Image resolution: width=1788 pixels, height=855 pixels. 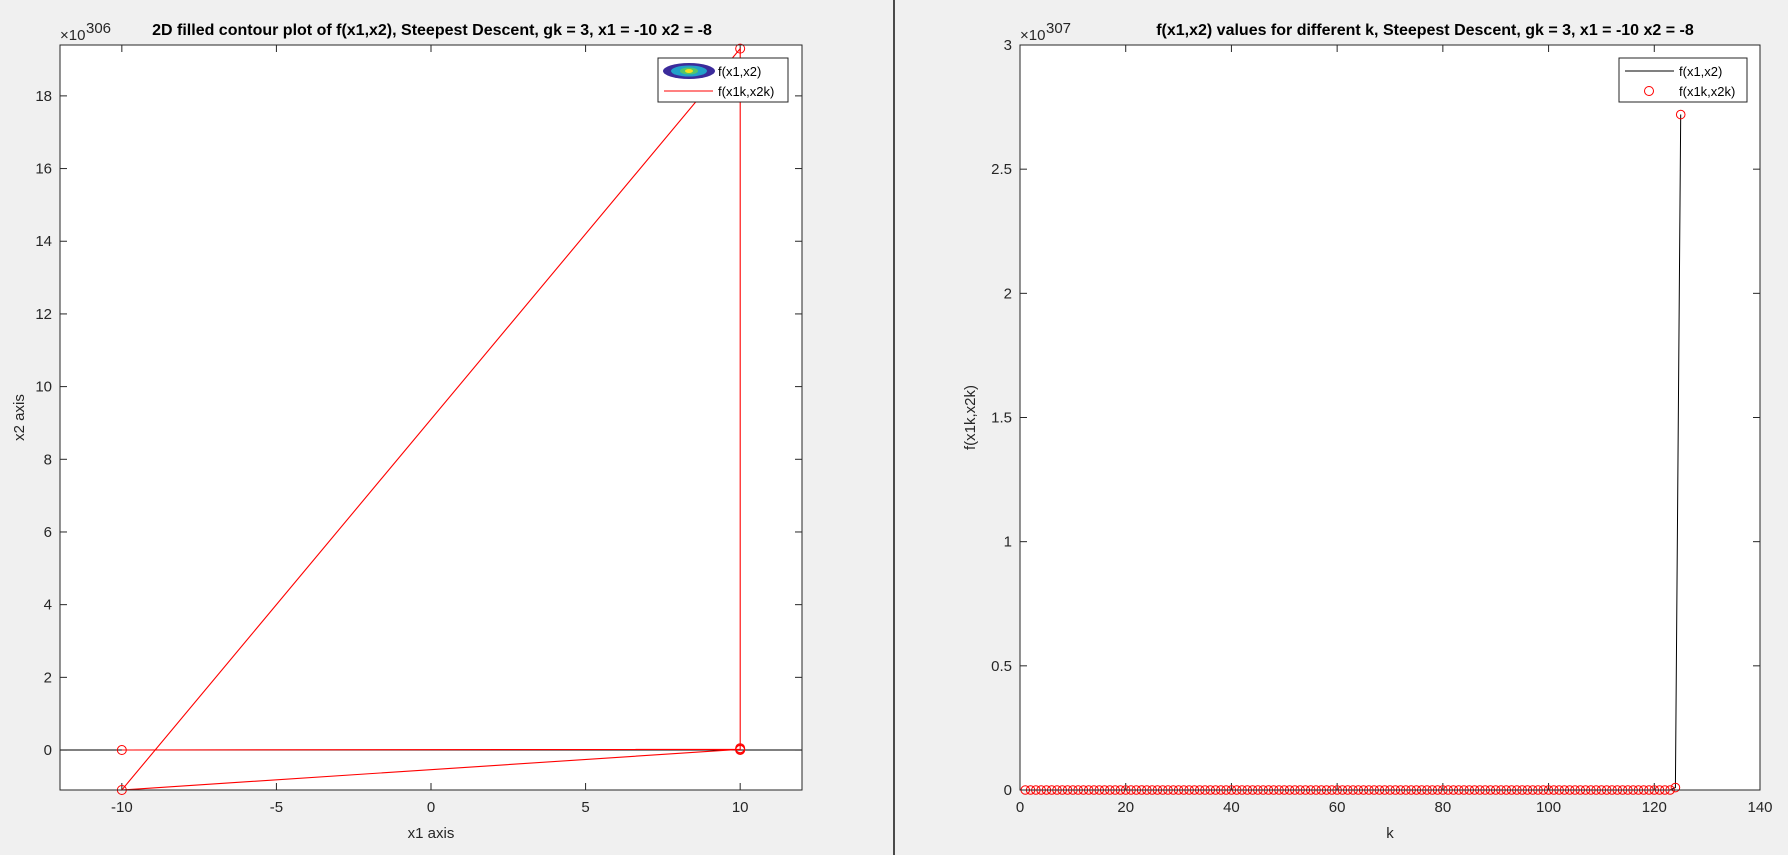 What do you see at coordinates (1001, 169) in the screenshot?
I see `y-tick-label: 2.5` at bounding box center [1001, 169].